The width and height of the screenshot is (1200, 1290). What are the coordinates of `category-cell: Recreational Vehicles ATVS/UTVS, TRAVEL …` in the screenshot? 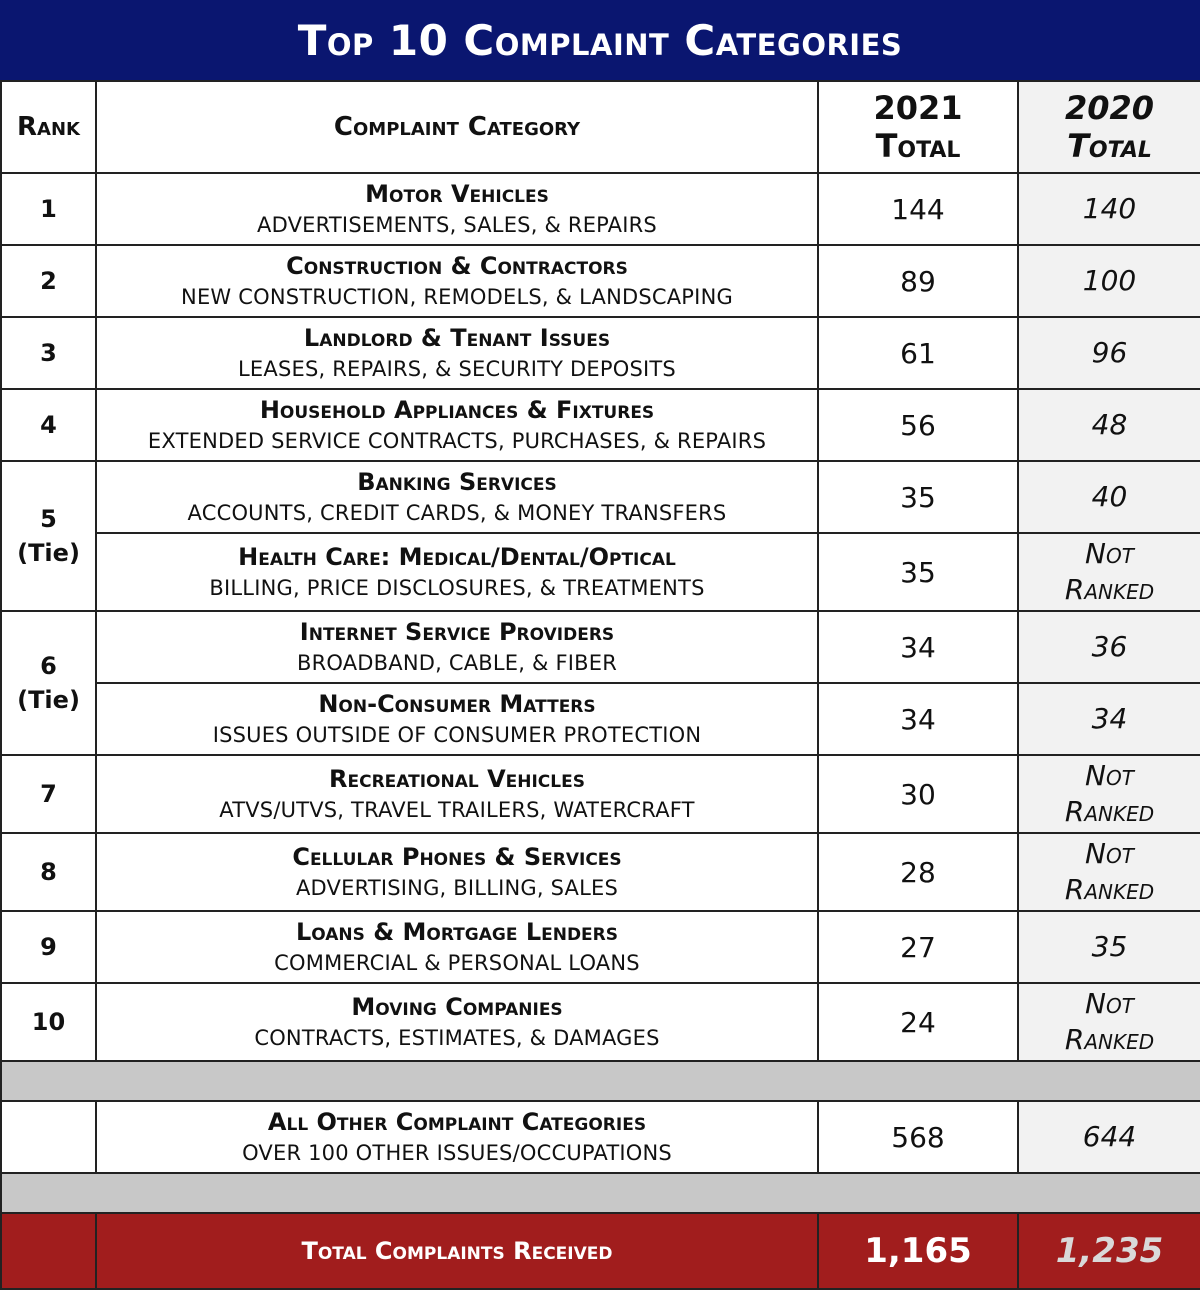 It's located at (457, 794).